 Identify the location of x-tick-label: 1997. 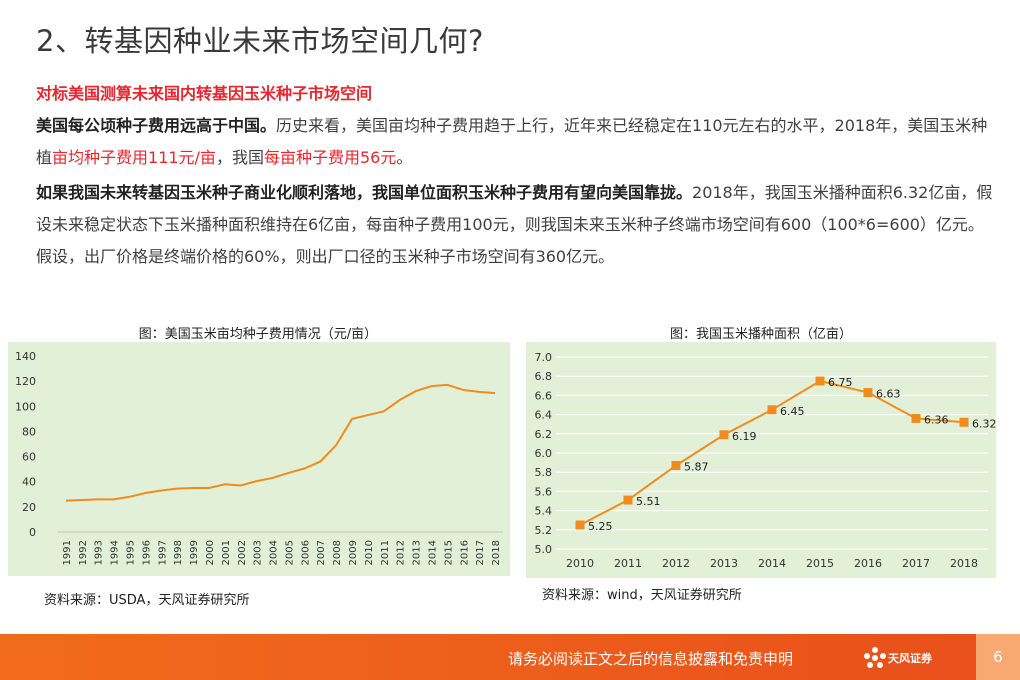
(162, 552).